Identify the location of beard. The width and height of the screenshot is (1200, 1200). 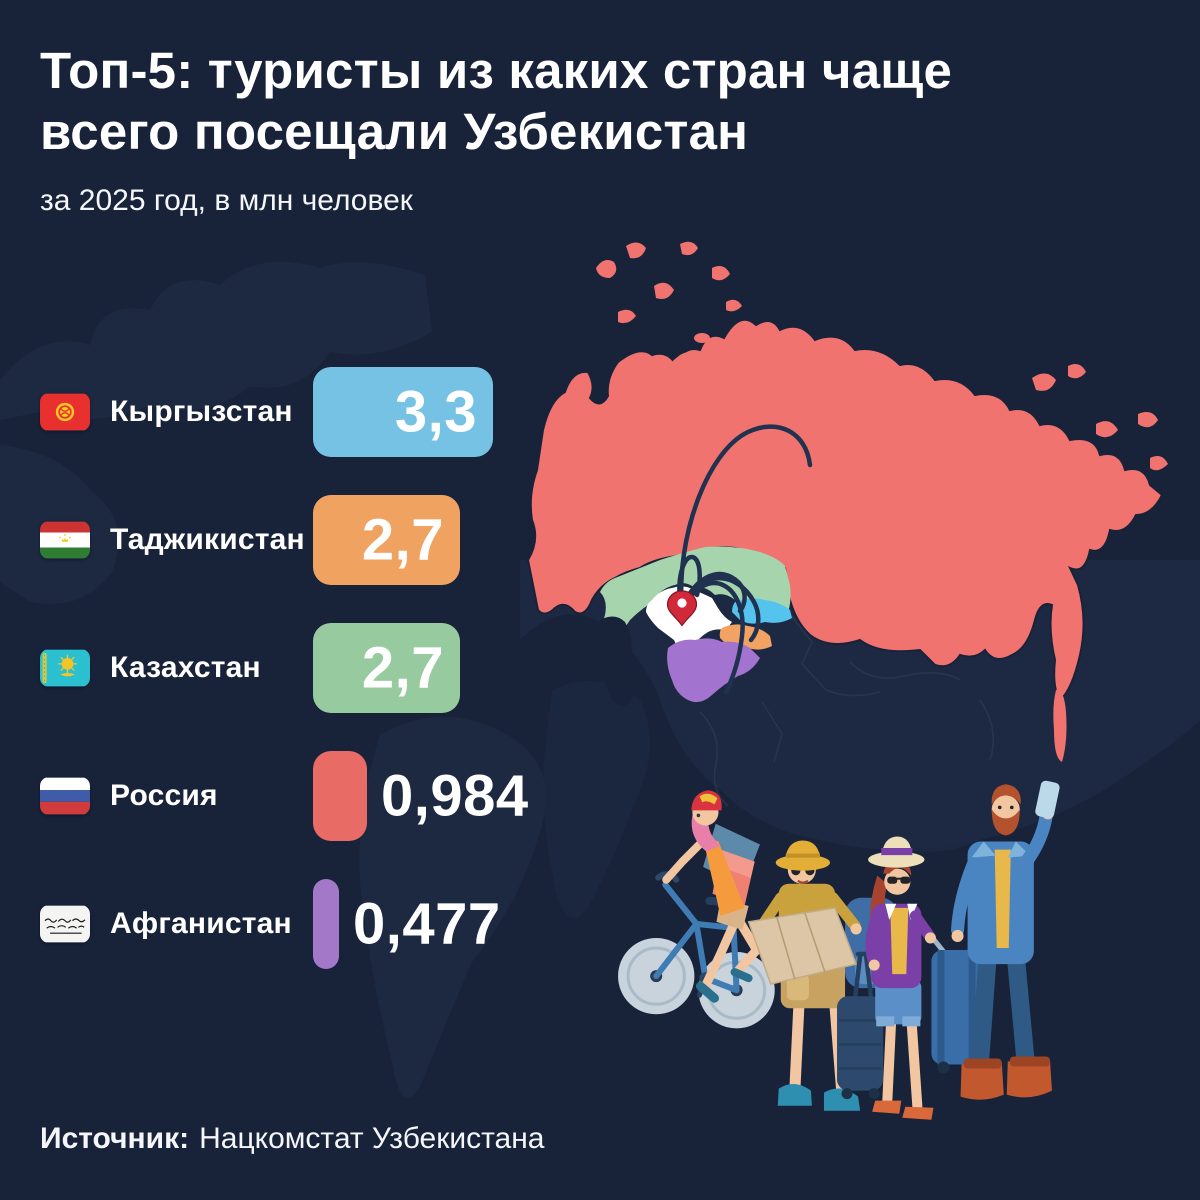
(1005, 822).